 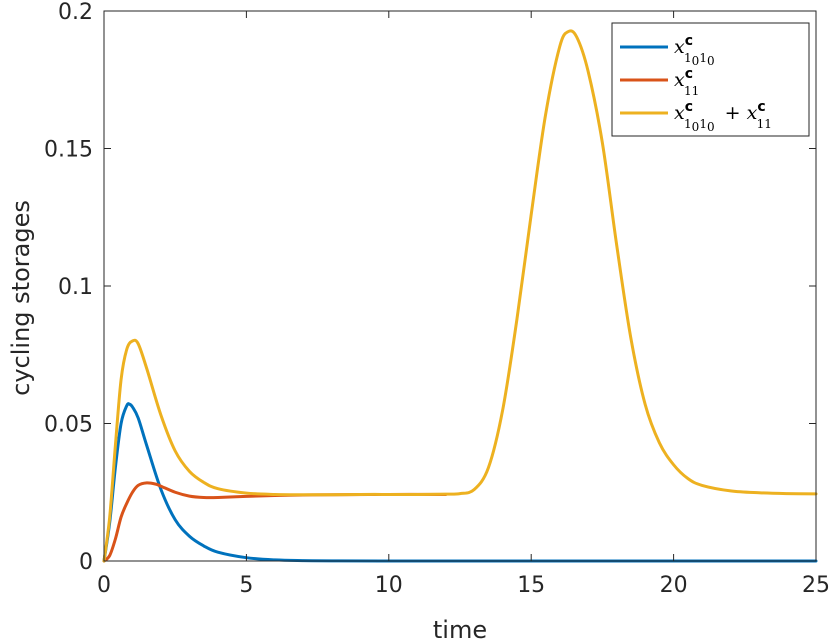 What do you see at coordinates (68, 425) in the screenshot?
I see `y-tick-label: 0.05` at bounding box center [68, 425].